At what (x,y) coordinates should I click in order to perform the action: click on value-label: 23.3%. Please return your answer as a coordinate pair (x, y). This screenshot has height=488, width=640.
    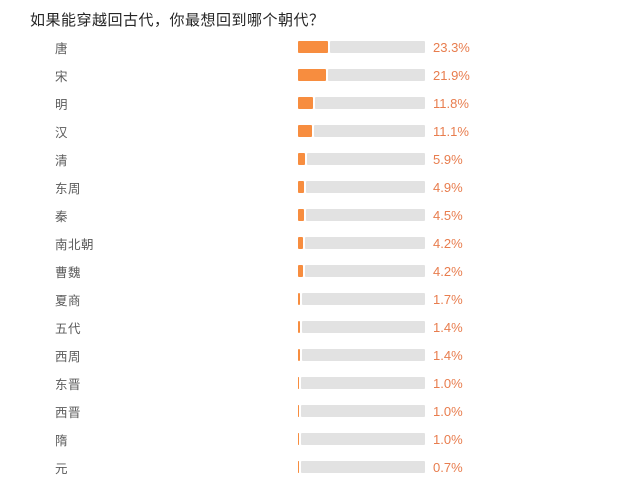
    Looking at the image, I should click on (451, 47).